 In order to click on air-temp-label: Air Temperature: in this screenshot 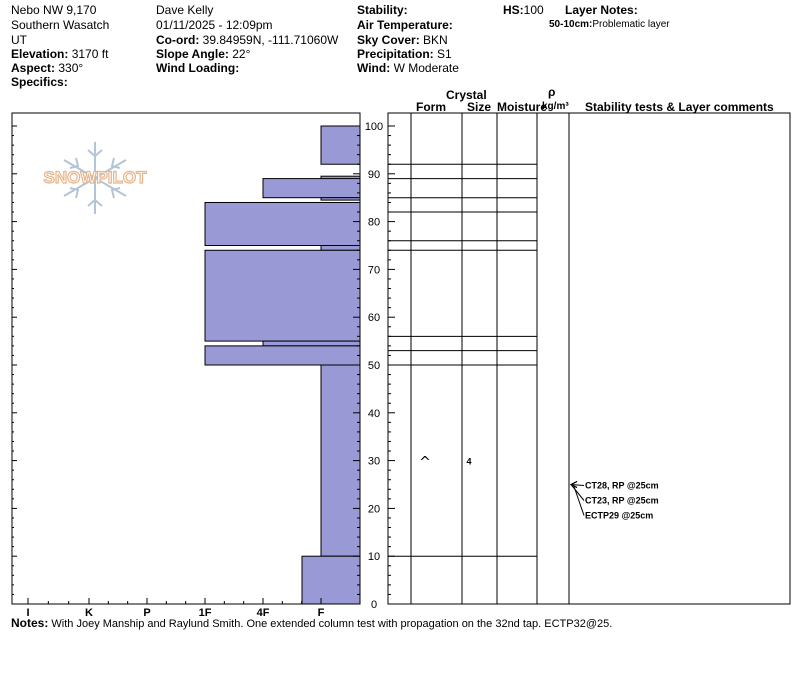, I will do `click(405, 25)`.